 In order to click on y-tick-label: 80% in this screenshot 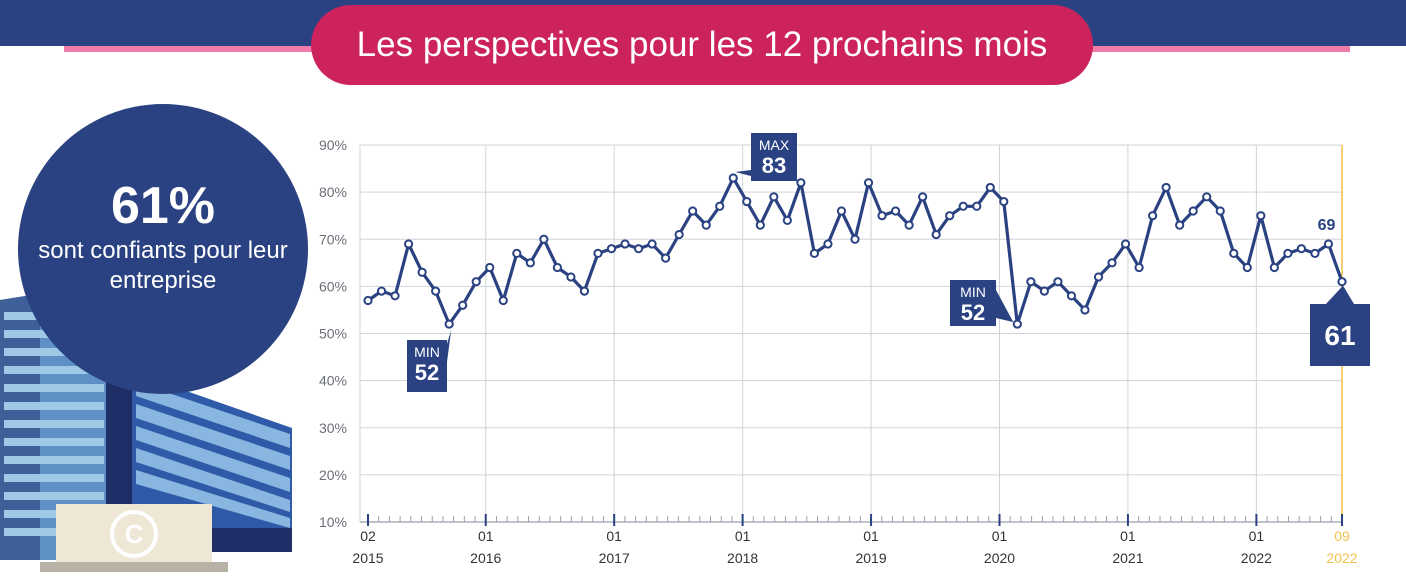, I will do `click(333, 192)`.